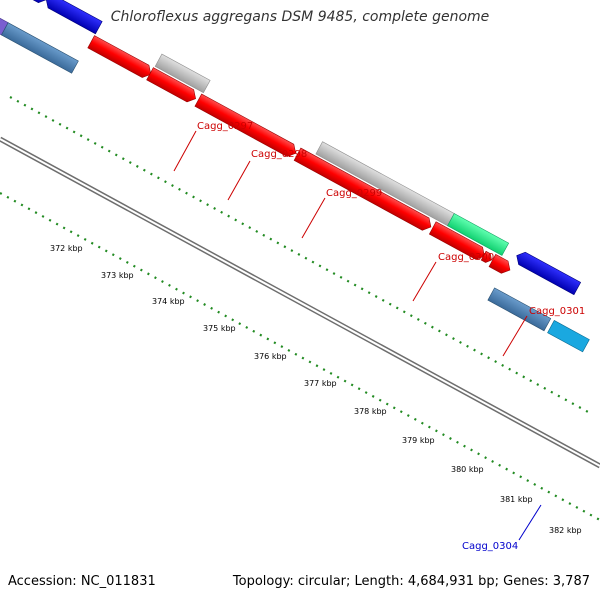 The image size is (600, 600). Describe the element at coordinates (279, 154) in the screenshot. I see `gene-label: Cagg_0298` at that location.